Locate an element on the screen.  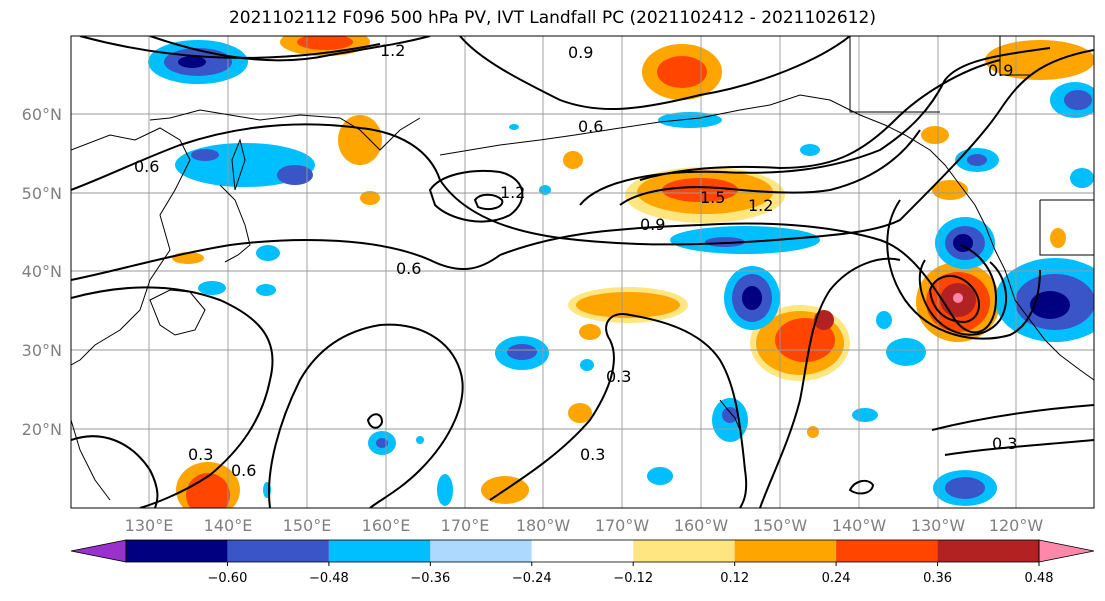
colorbar-tick-label: 0.48 is located at coordinates (1039, 578).